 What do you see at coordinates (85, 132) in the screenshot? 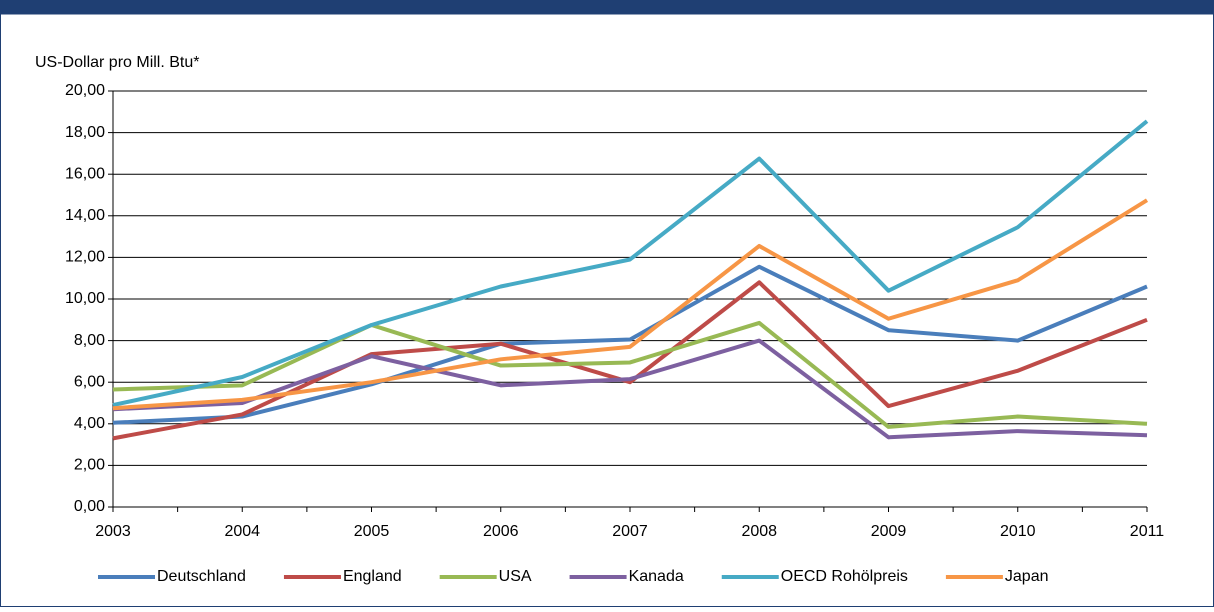
I see `y-tick-label: 18,00` at bounding box center [85, 132].